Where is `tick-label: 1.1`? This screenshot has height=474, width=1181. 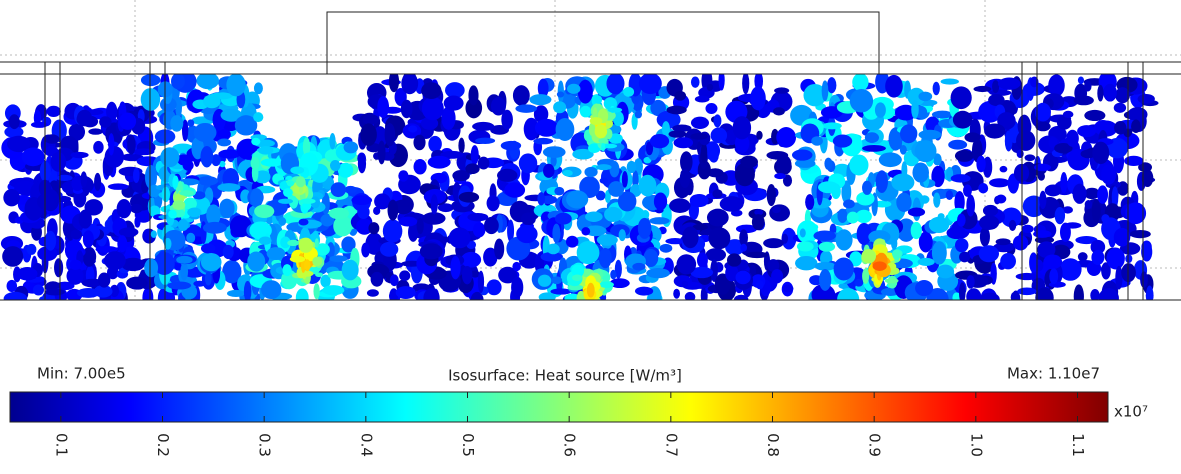 tick-label: 1.1 is located at coordinates (1078, 445).